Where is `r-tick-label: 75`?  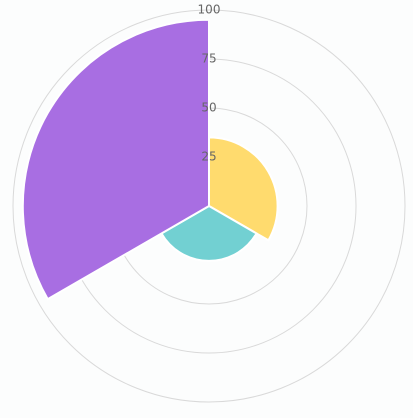
r-tick-label: 75 is located at coordinates (208, 59).